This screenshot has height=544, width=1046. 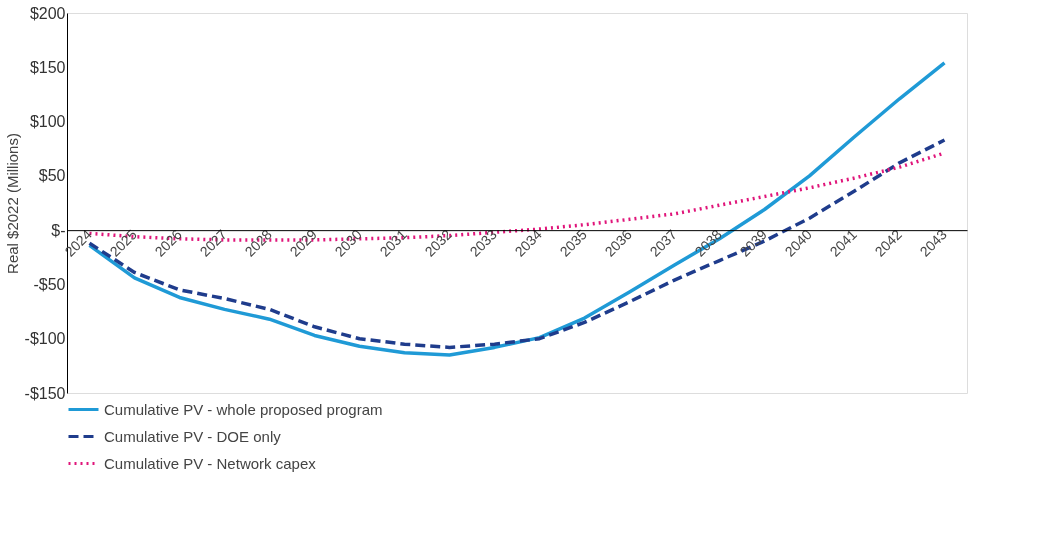 I want to click on y-tick-label: -$100, so click(x=45, y=339).